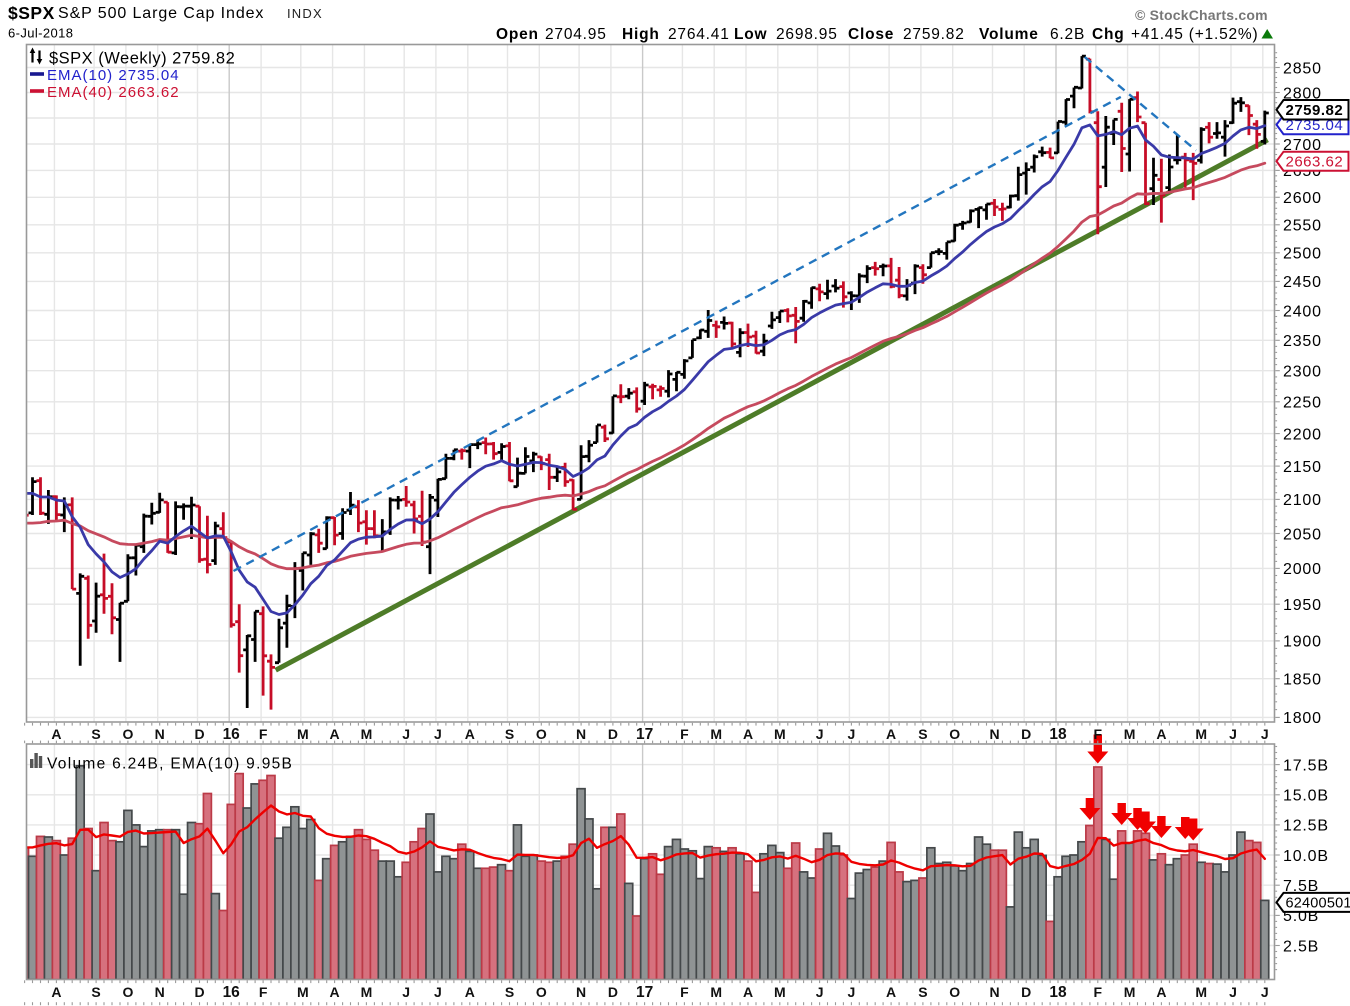  Describe the element at coordinates (1302, 341) in the screenshot. I see `svg-text: 2350` at that location.